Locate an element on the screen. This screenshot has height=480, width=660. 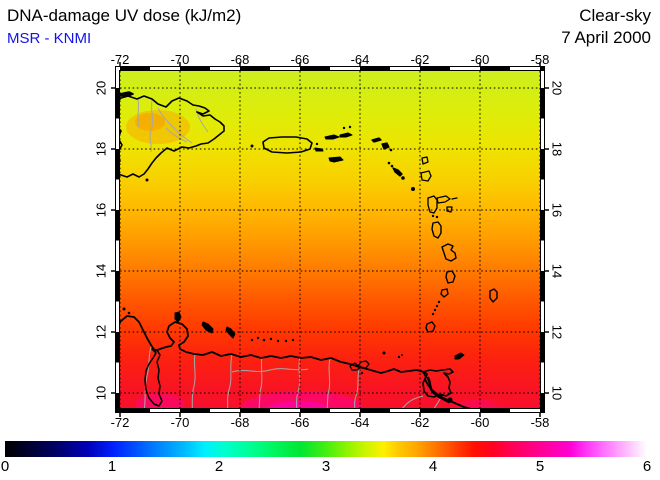
lon-label-bottom: -62 is located at coordinates (420, 422).